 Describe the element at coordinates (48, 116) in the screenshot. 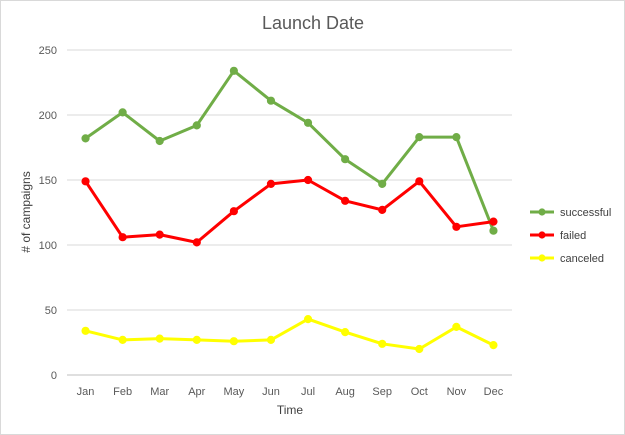

I see `y-tick-label: 200` at that location.